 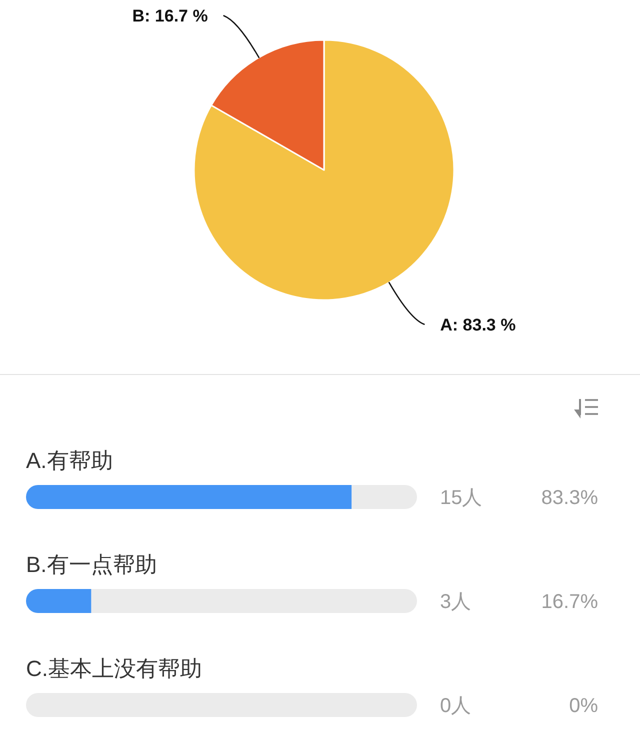 I want to click on y-tick-label: A.有帮助, so click(x=69, y=460).